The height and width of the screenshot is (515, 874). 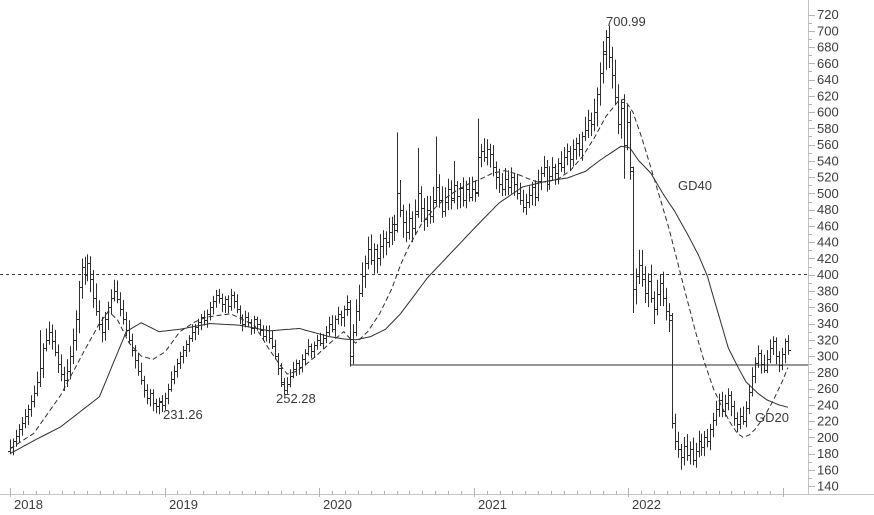 I want to click on low-2019-annotation: 252.28, so click(x=296, y=398).